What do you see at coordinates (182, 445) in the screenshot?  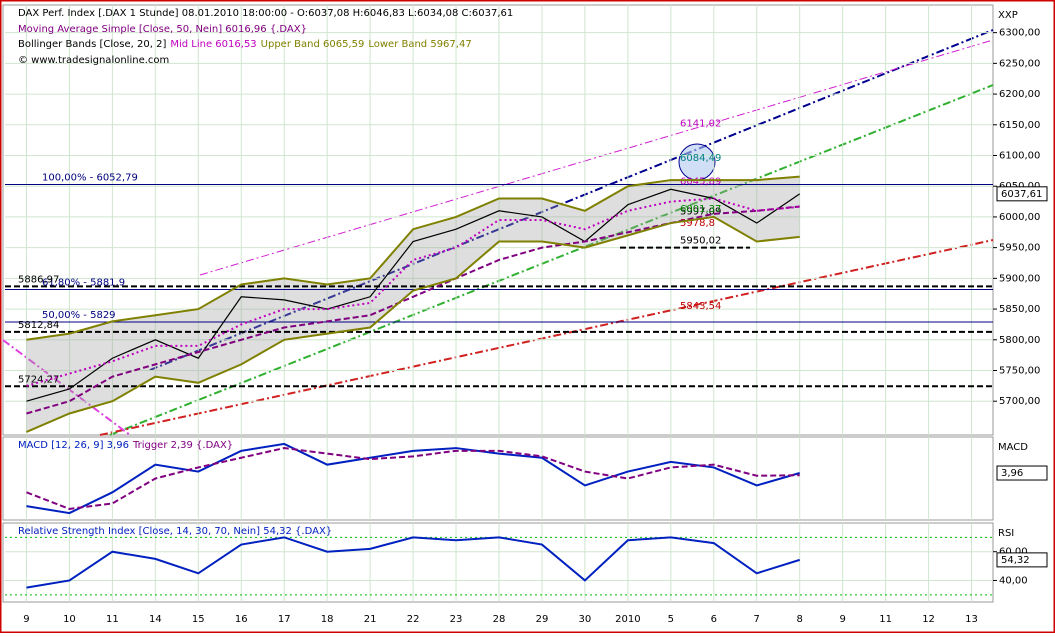 I see `legend-entry: Trigger 2,39 {.DAX}` at bounding box center [182, 445].